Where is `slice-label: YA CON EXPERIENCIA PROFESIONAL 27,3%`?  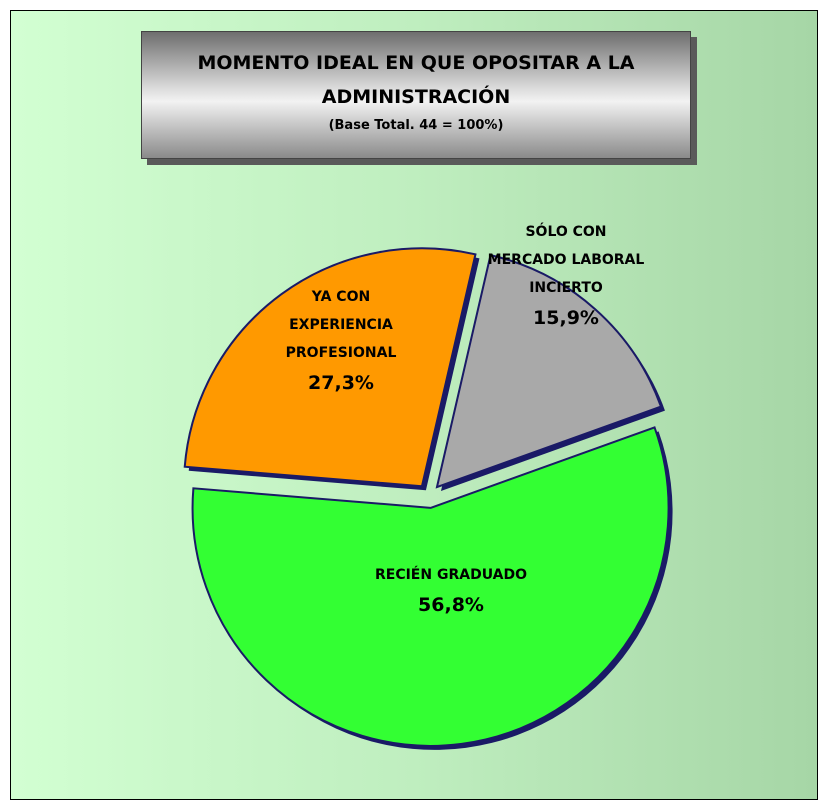
slice-label: YA CON EXPERIENCIA PROFESIONAL 27,3% is located at coordinates (341, 341).